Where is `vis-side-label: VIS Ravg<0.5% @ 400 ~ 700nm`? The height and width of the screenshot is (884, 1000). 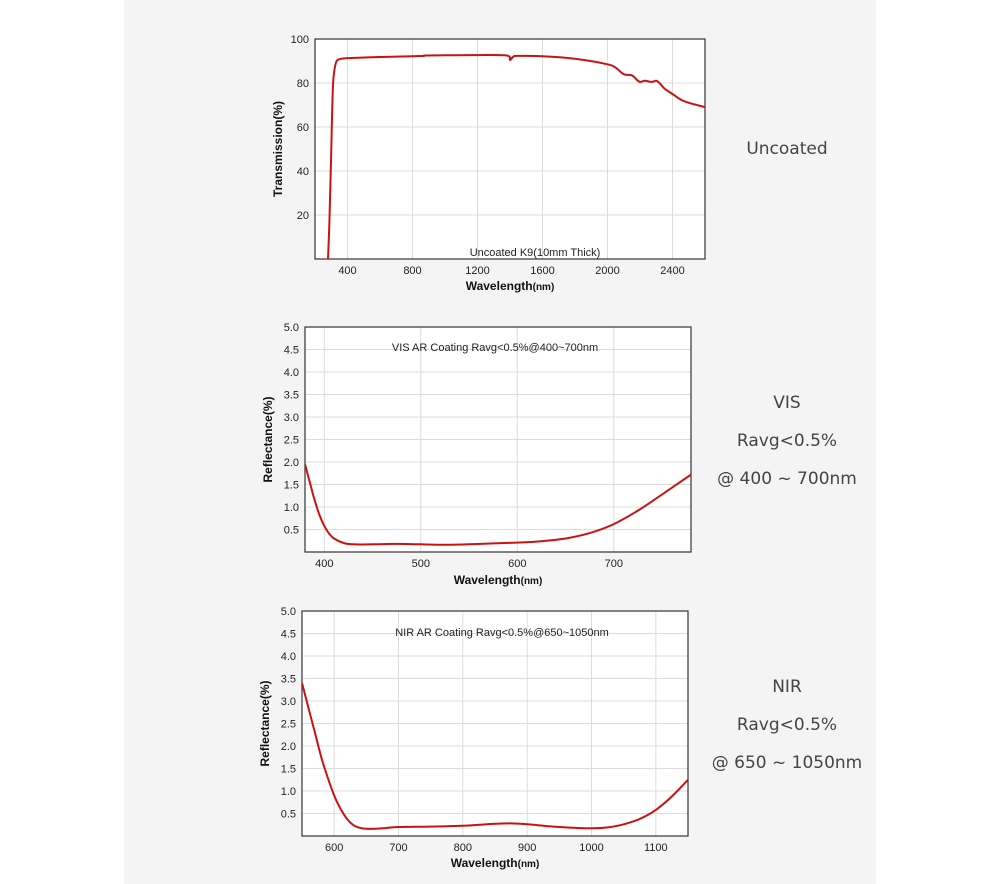 vis-side-label: VIS Ravg<0.5% @ 400 ~ 700nm is located at coordinates (787, 441).